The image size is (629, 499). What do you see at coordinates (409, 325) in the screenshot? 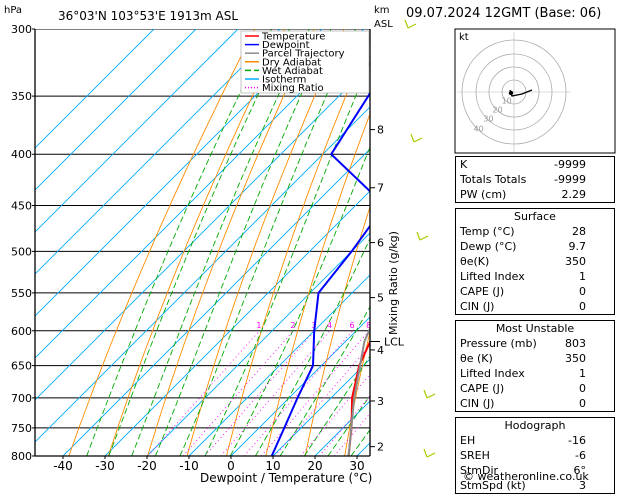
I see `mixing-ratio-label: 15` at bounding box center [409, 325].